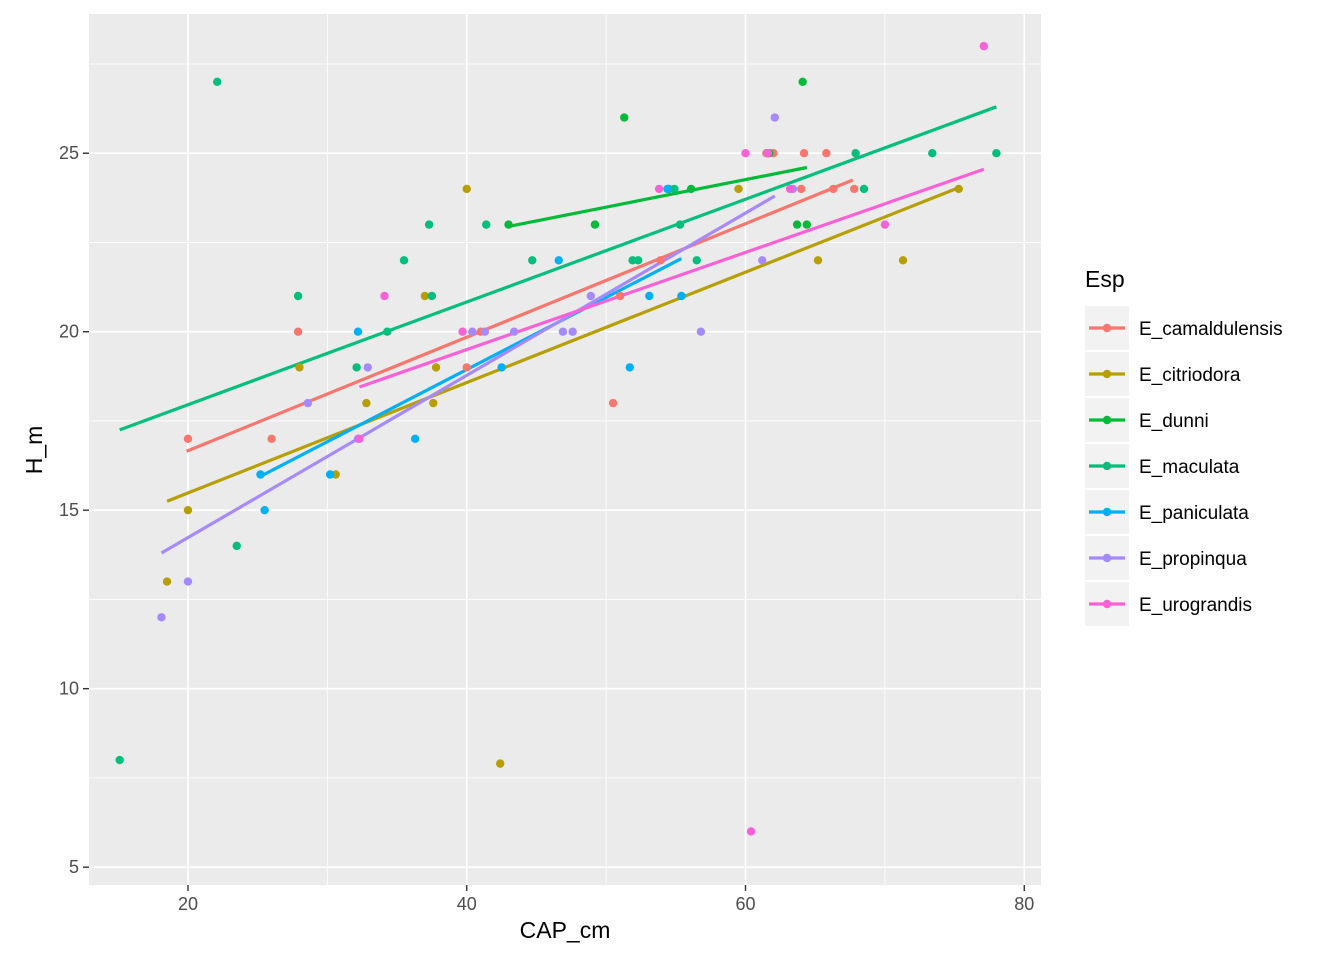 The height and width of the screenshot is (960, 1344). Describe the element at coordinates (1024, 904) in the screenshot. I see `x-tick-label: 80` at that location.